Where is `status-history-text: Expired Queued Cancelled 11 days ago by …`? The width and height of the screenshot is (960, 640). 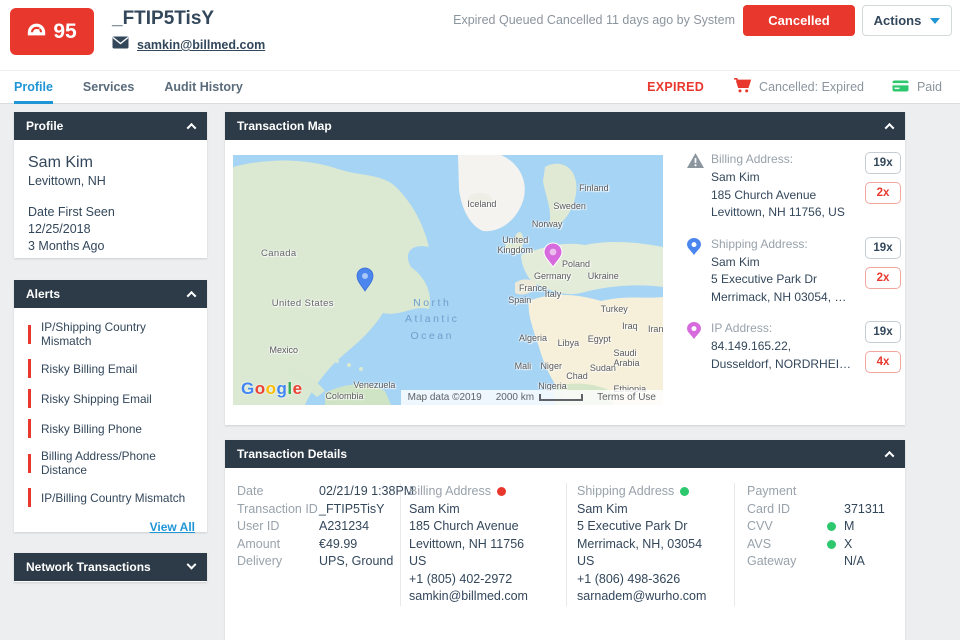
status-history-text: Expired Queued Cancelled 11 days ago by … is located at coordinates (594, 20).